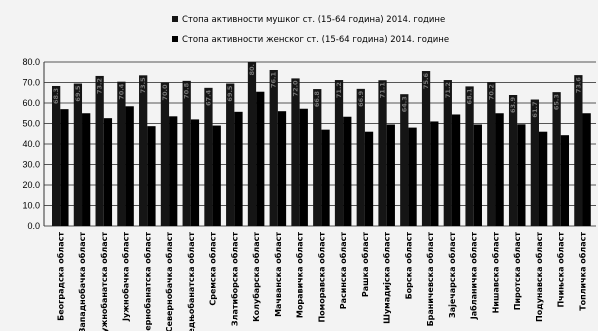 The width and height of the screenshot is (598, 331). What do you see at coordinates (387, 278) in the screenshot?
I see `x-tick-label: Шумадијска област` at bounding box center [387, 278].